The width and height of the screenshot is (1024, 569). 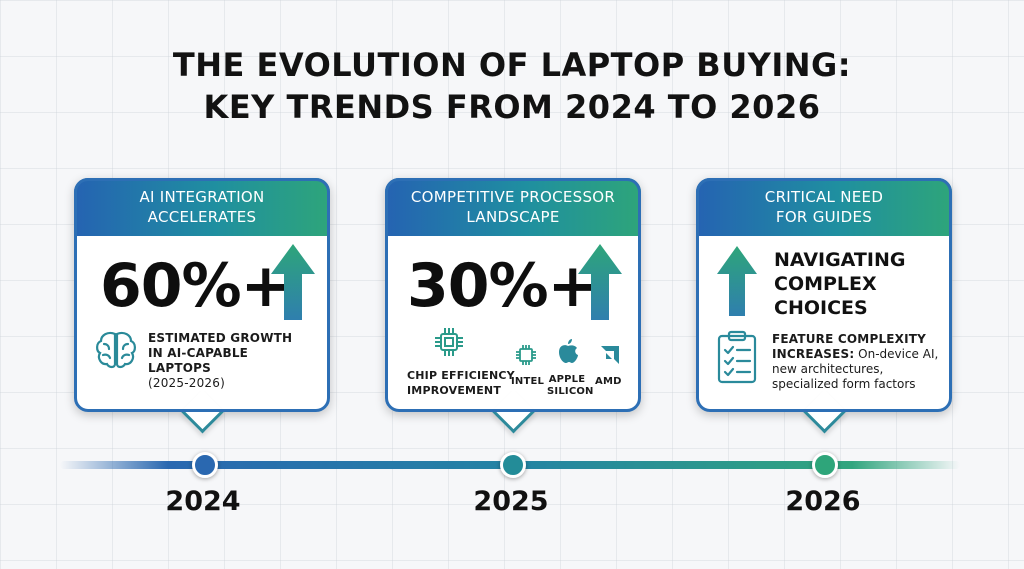 I want to click on navigating-heading: NAVIGATING COMPLEX CHOICES, so click(x=839, y=284).